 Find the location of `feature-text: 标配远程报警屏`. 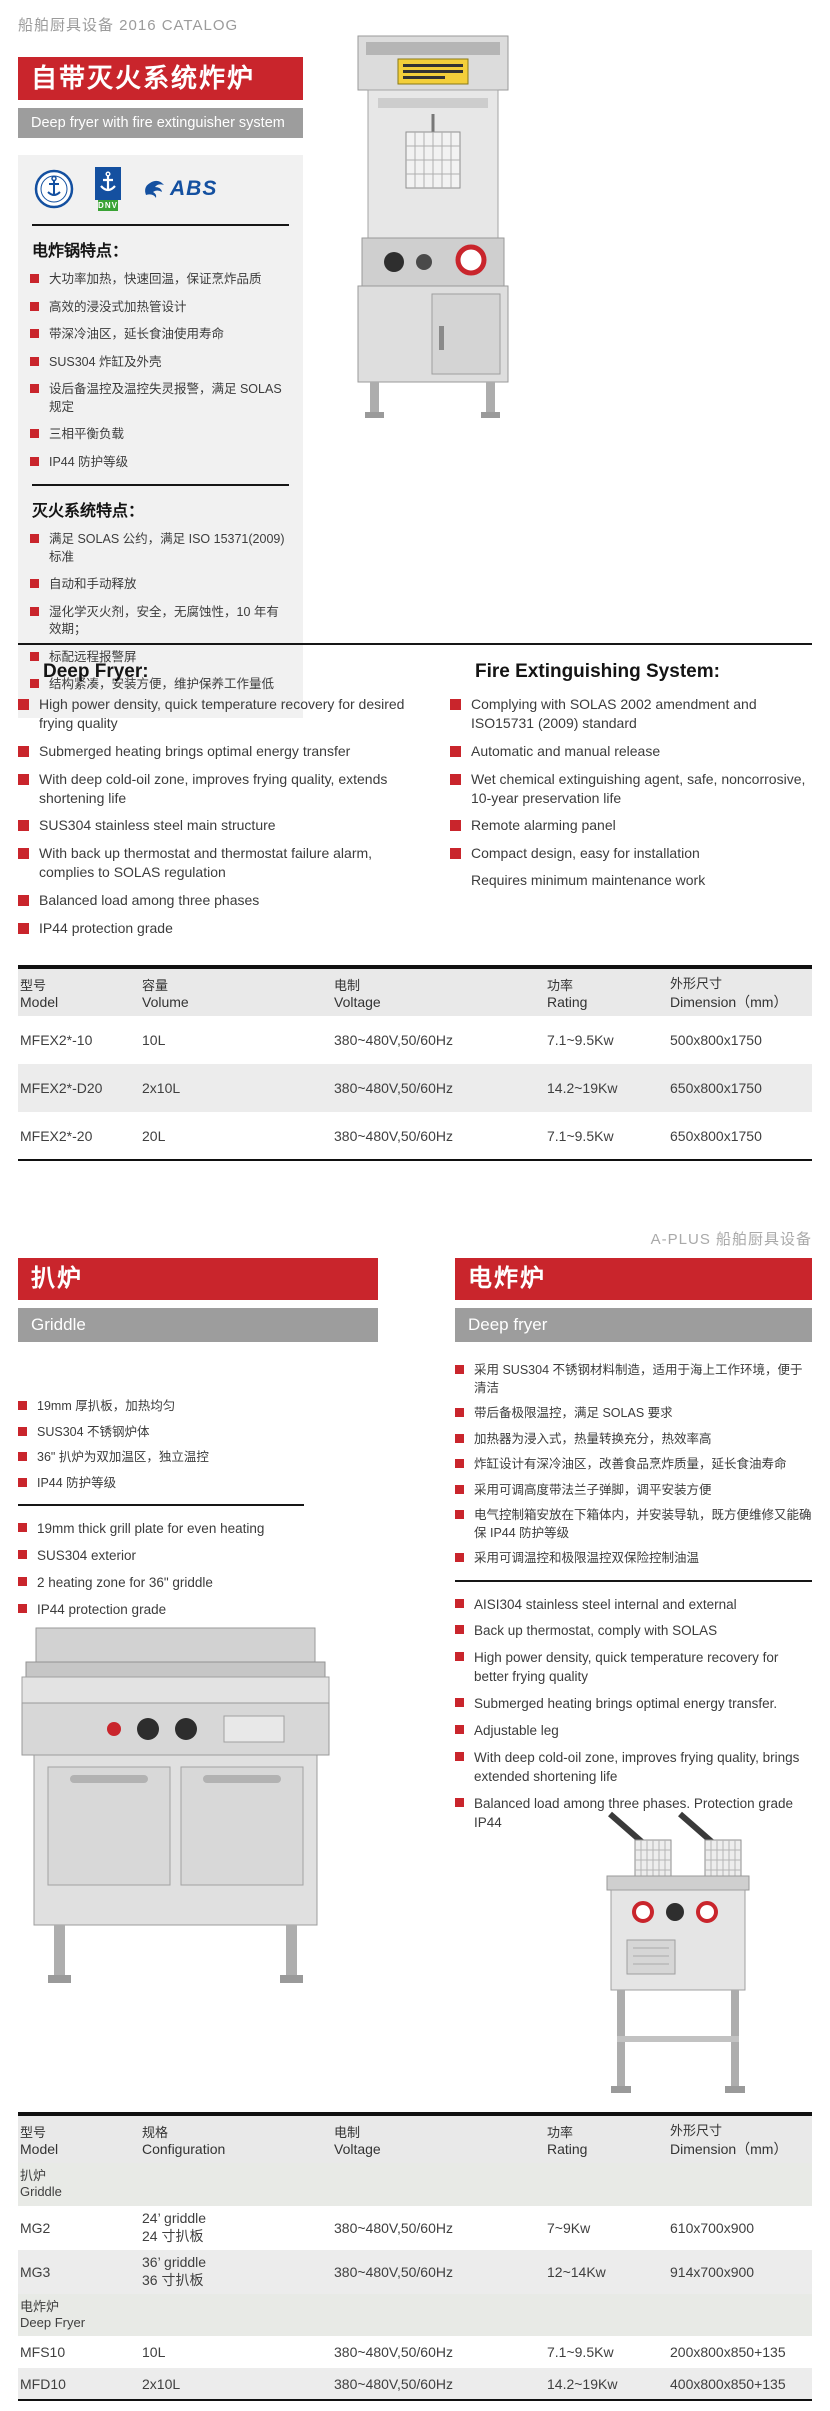

feature-text: 标配远程报警屏 is located at coordinates (93, 656).